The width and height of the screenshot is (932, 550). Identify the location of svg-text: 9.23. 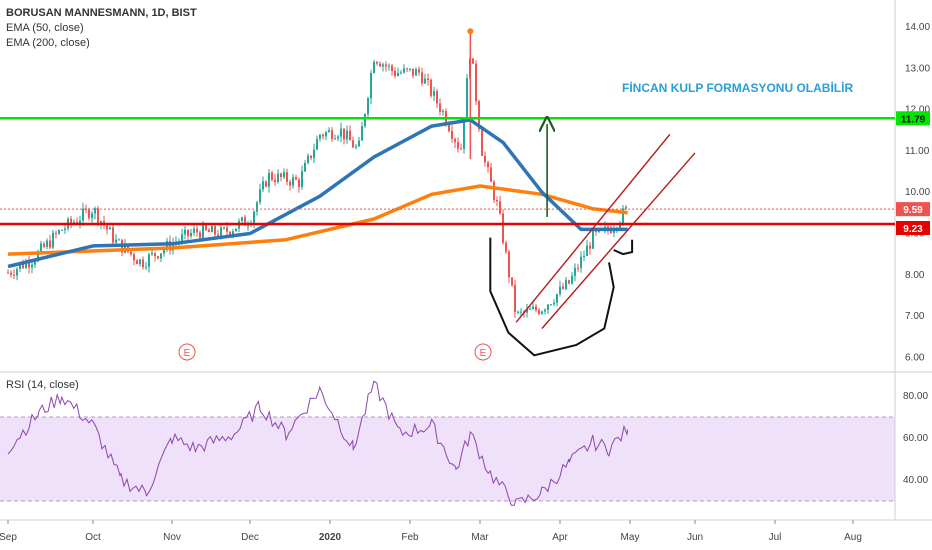
(913, 229).